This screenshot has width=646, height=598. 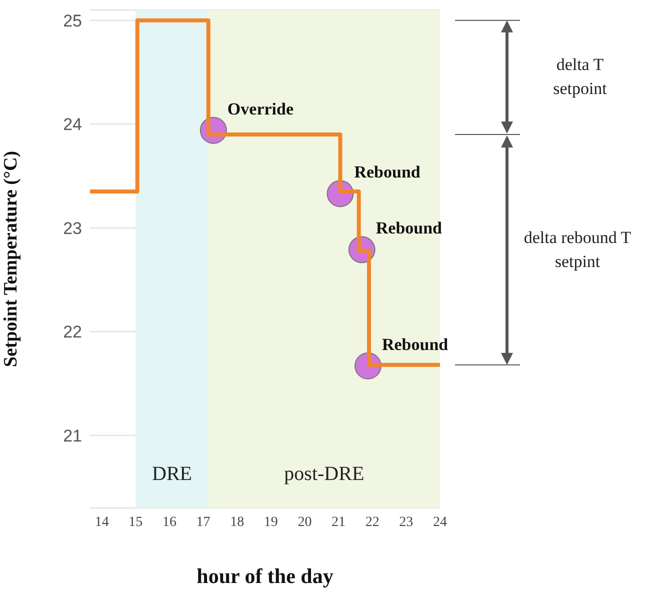 What do you see at coordinates (11, 259) in the screenshot?
I see `y-axis-title: Setpoint Temperature (°C)` at bounding box center [11, 259].